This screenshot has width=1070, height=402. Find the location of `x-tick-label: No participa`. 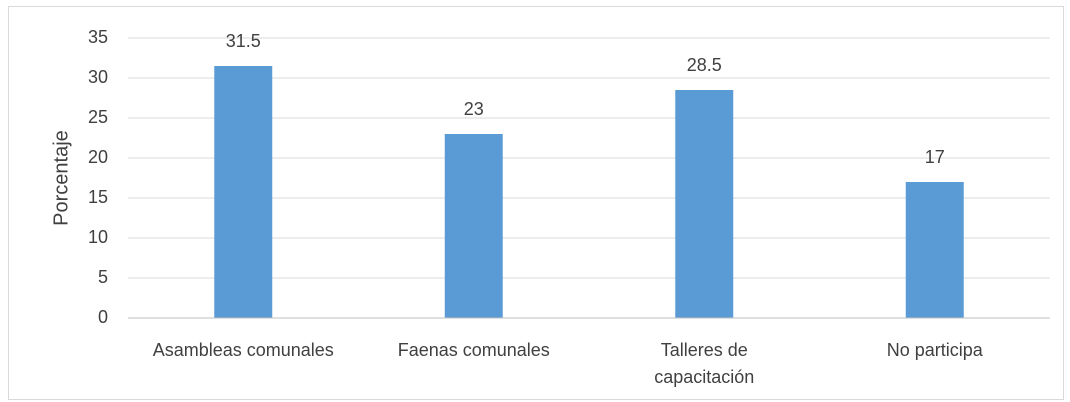

x-tick-label: No participa is located at coordinates (935, 350).